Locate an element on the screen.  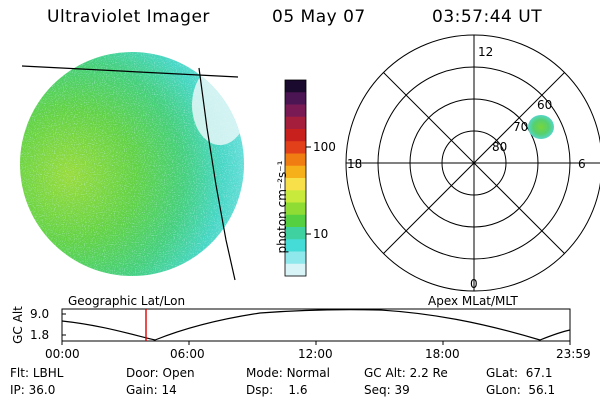
info-ip: IP: 36.0 is located at coordinates (32, 390).